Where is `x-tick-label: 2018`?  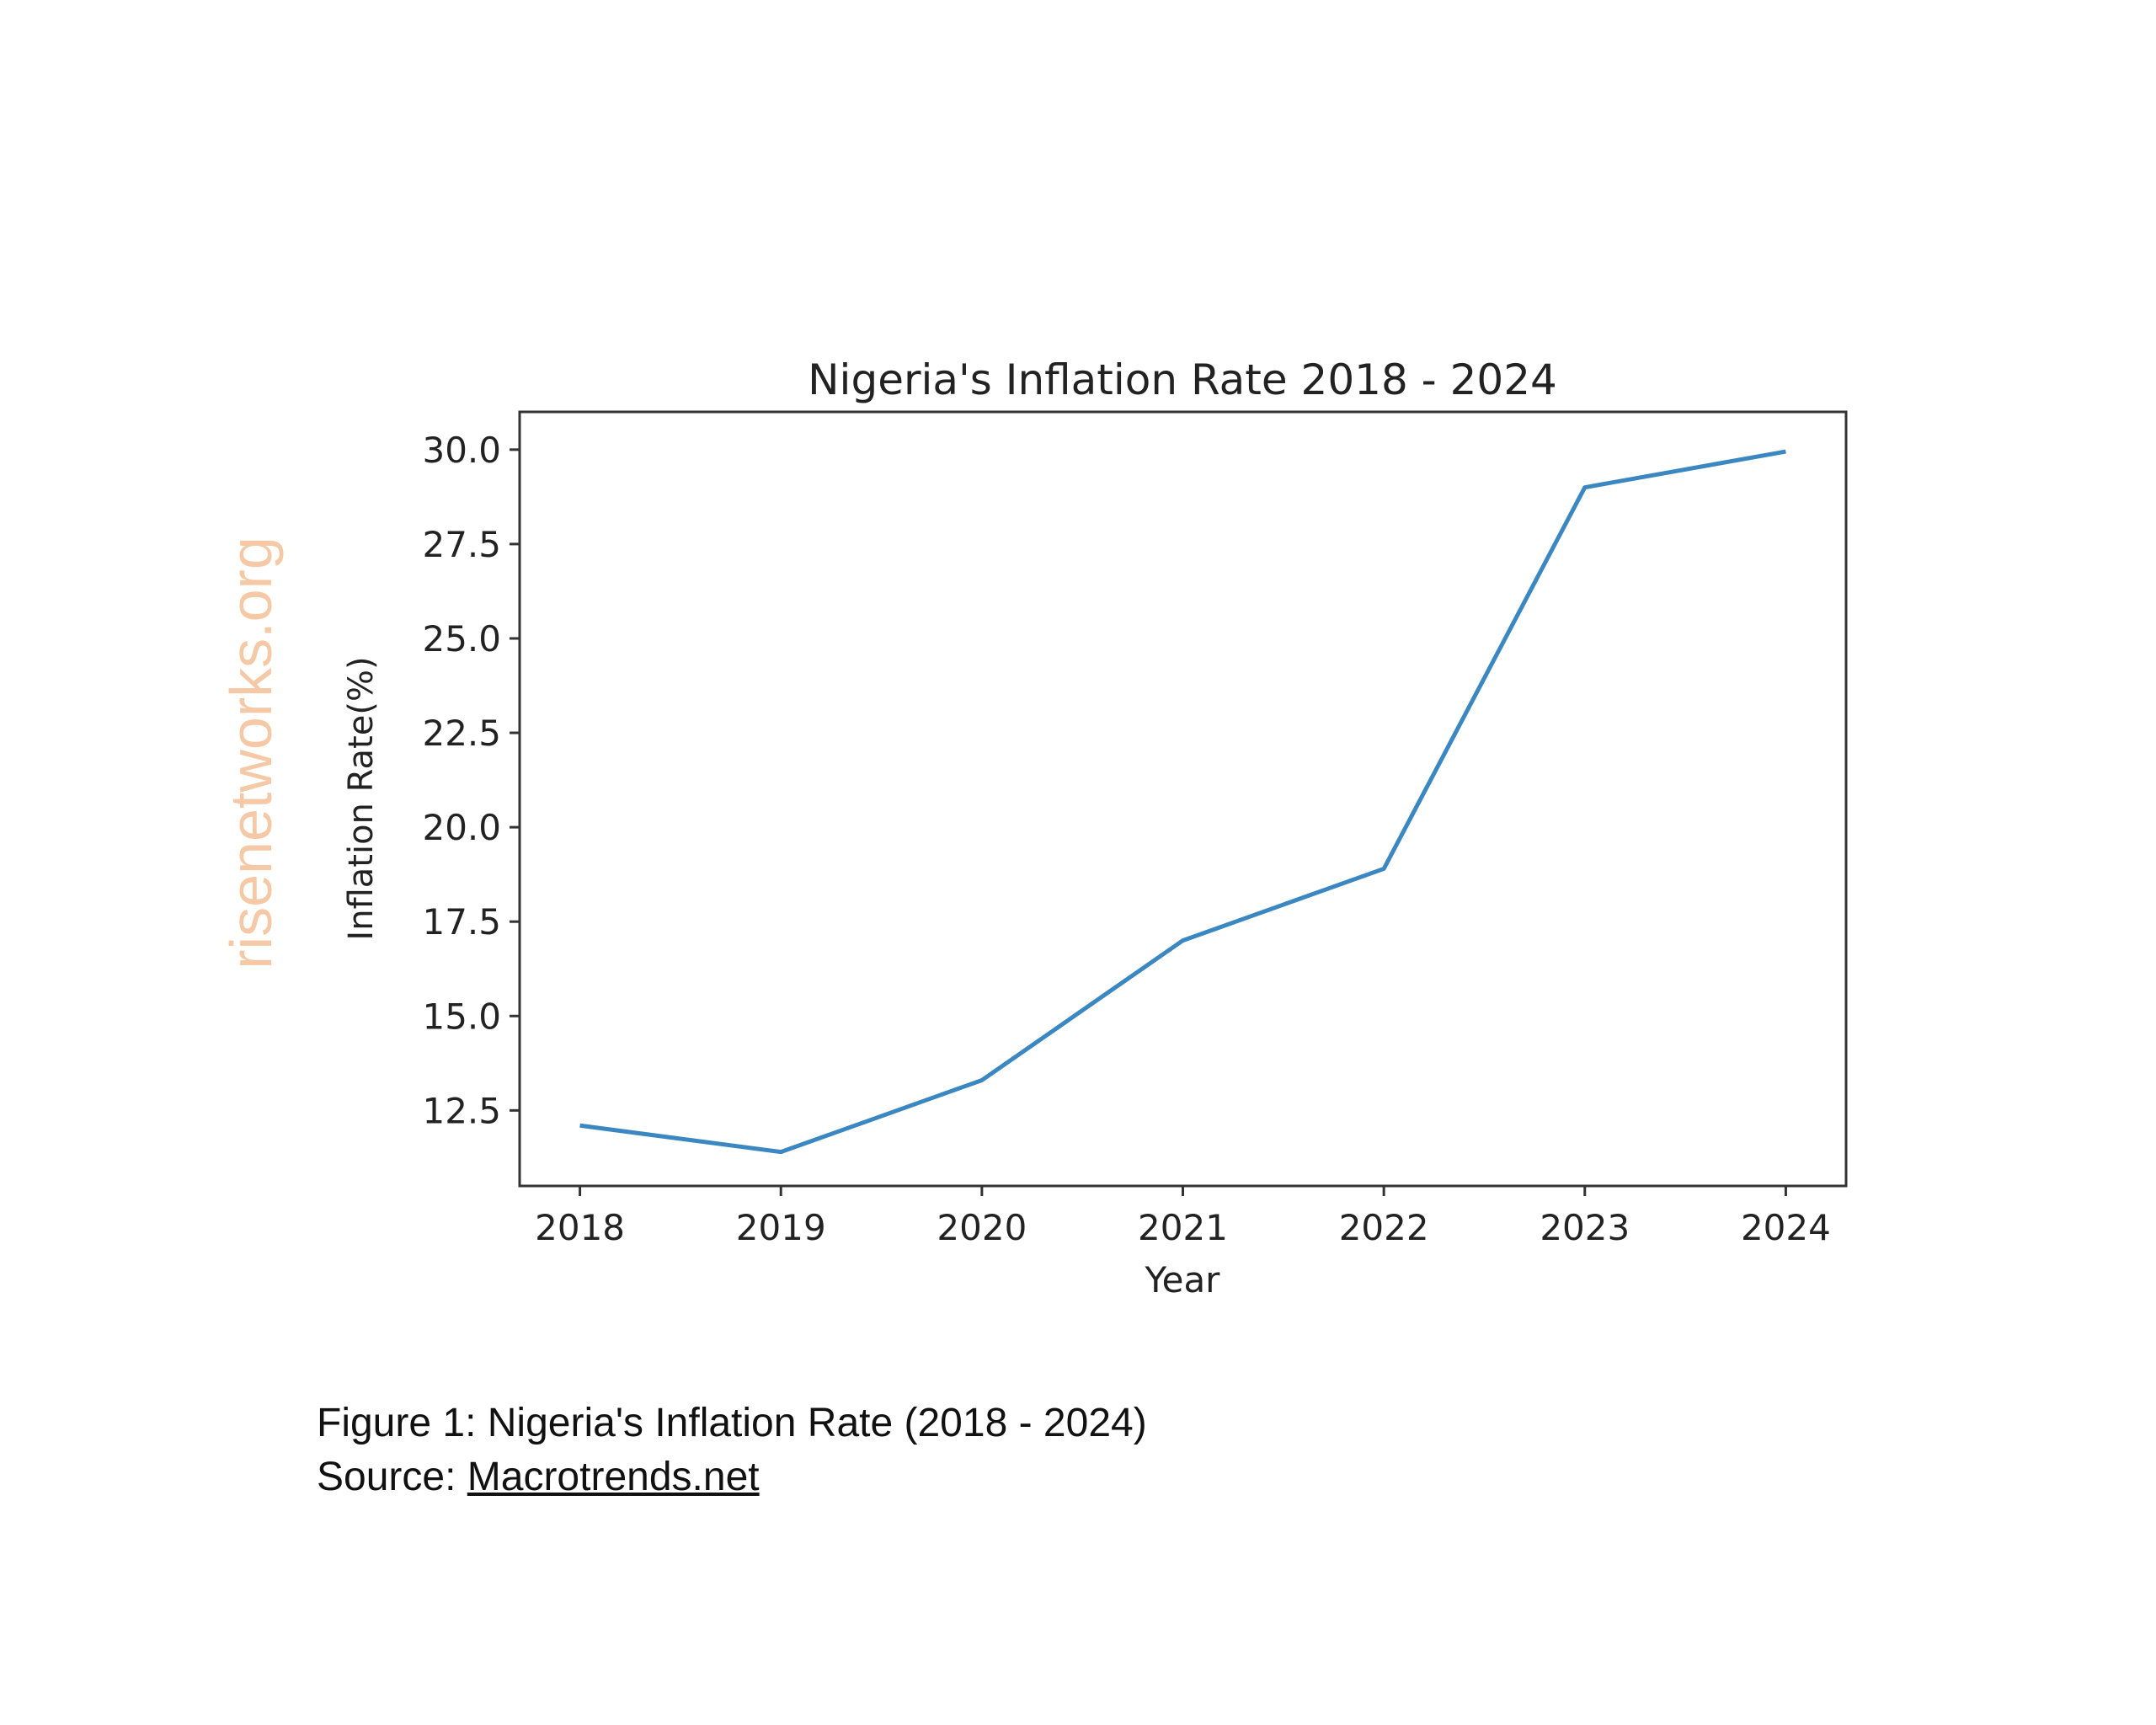
x-tick-label: 2018 is located at coordinates (580, 1227).